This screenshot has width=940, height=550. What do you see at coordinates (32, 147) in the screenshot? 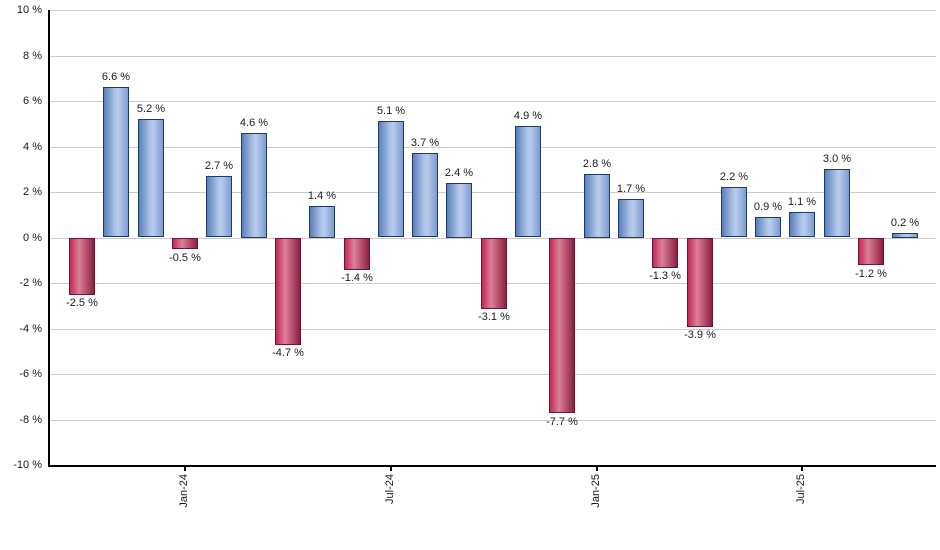
I see `y-axis-tick-label: 4 %` at bounding box center [32, 147].